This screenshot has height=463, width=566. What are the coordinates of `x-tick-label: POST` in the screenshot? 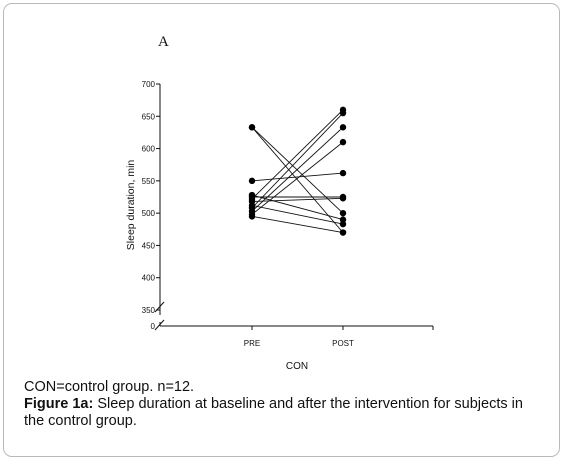 It's located at (343, 343).